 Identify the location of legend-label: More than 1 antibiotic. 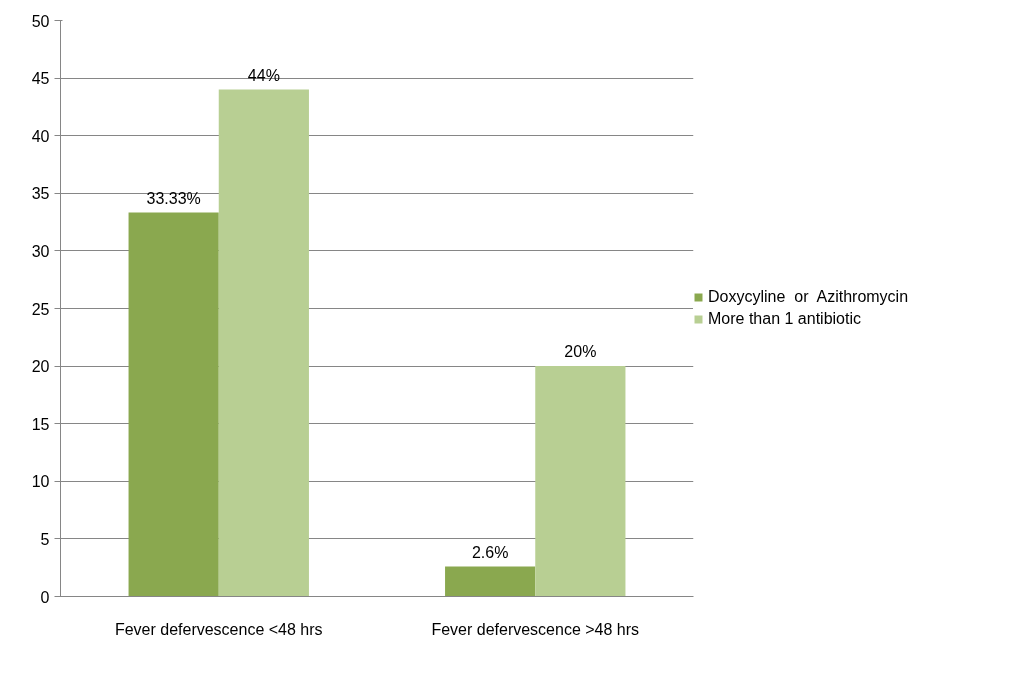
(784, 319).